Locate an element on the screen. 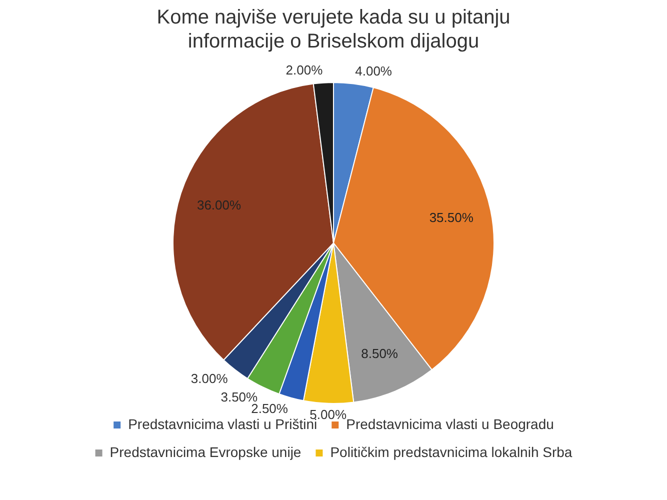 Image resolution: width=667 pixels, height=500 pixels. legend-label: Predstavnicima vlasti u Beogradu is located at coordinates (450, 424).